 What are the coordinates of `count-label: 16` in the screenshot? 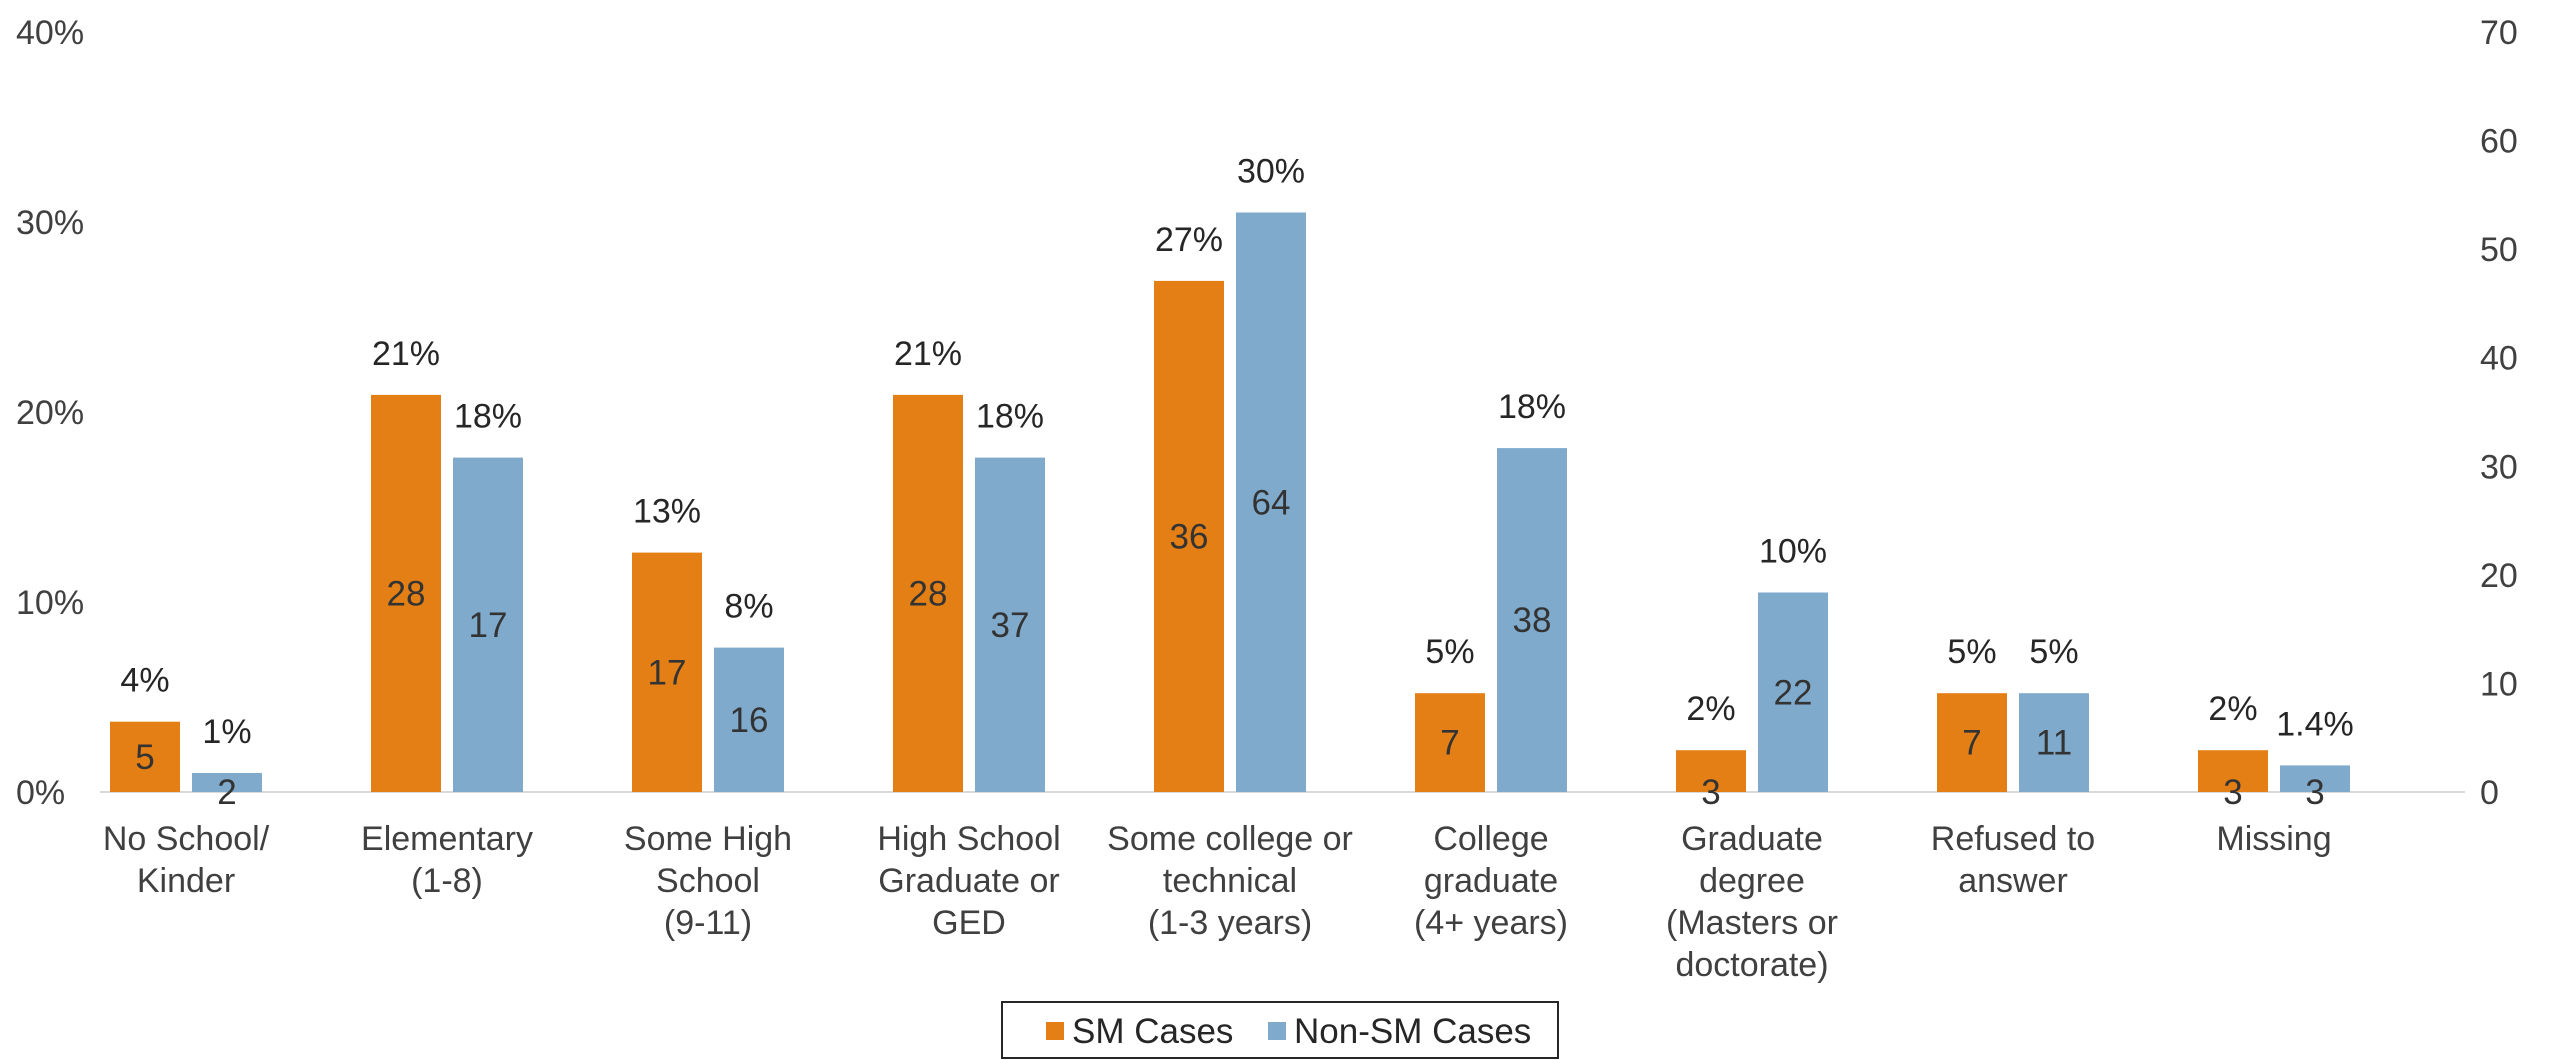 It's located at (749, 720).